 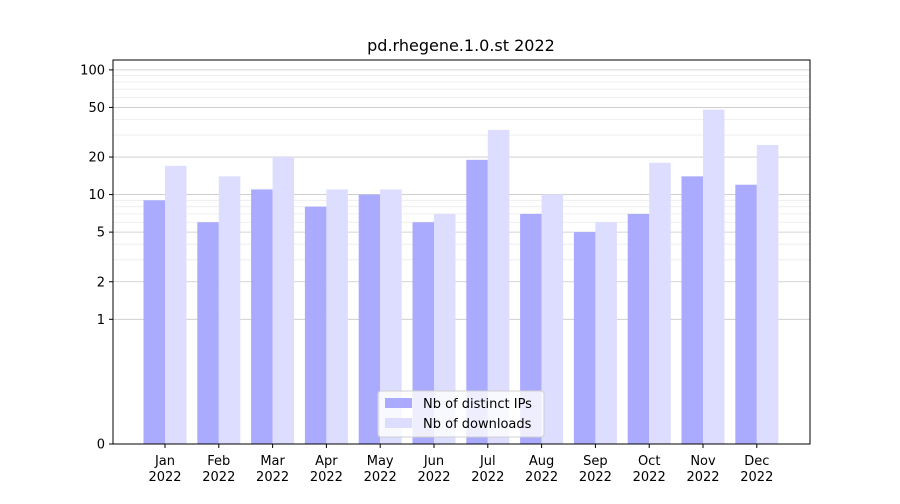 I want to click on y-tick-label: 5, so click(x=101, y=233).